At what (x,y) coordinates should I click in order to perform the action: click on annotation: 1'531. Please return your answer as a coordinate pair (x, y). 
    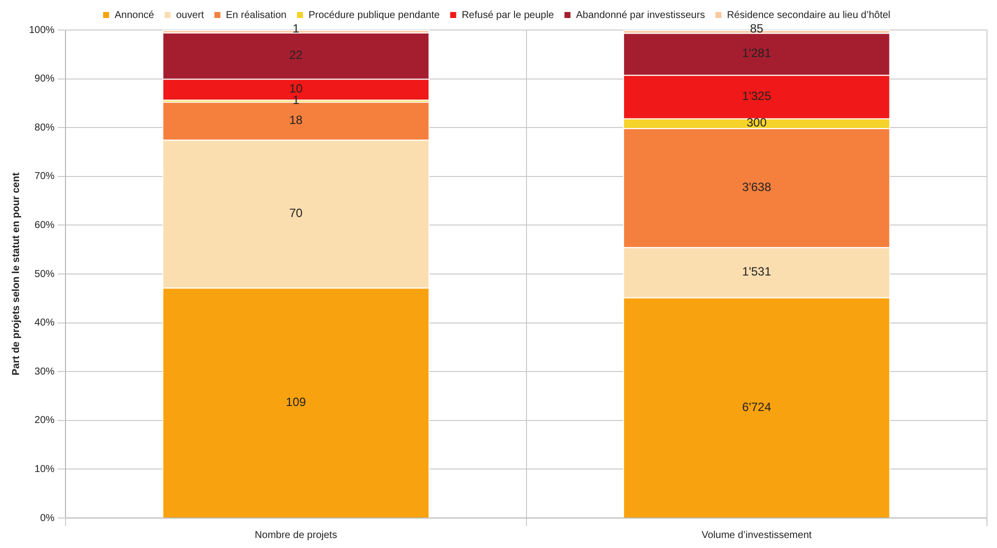
    Looking at the image, I should click on (757, 271).